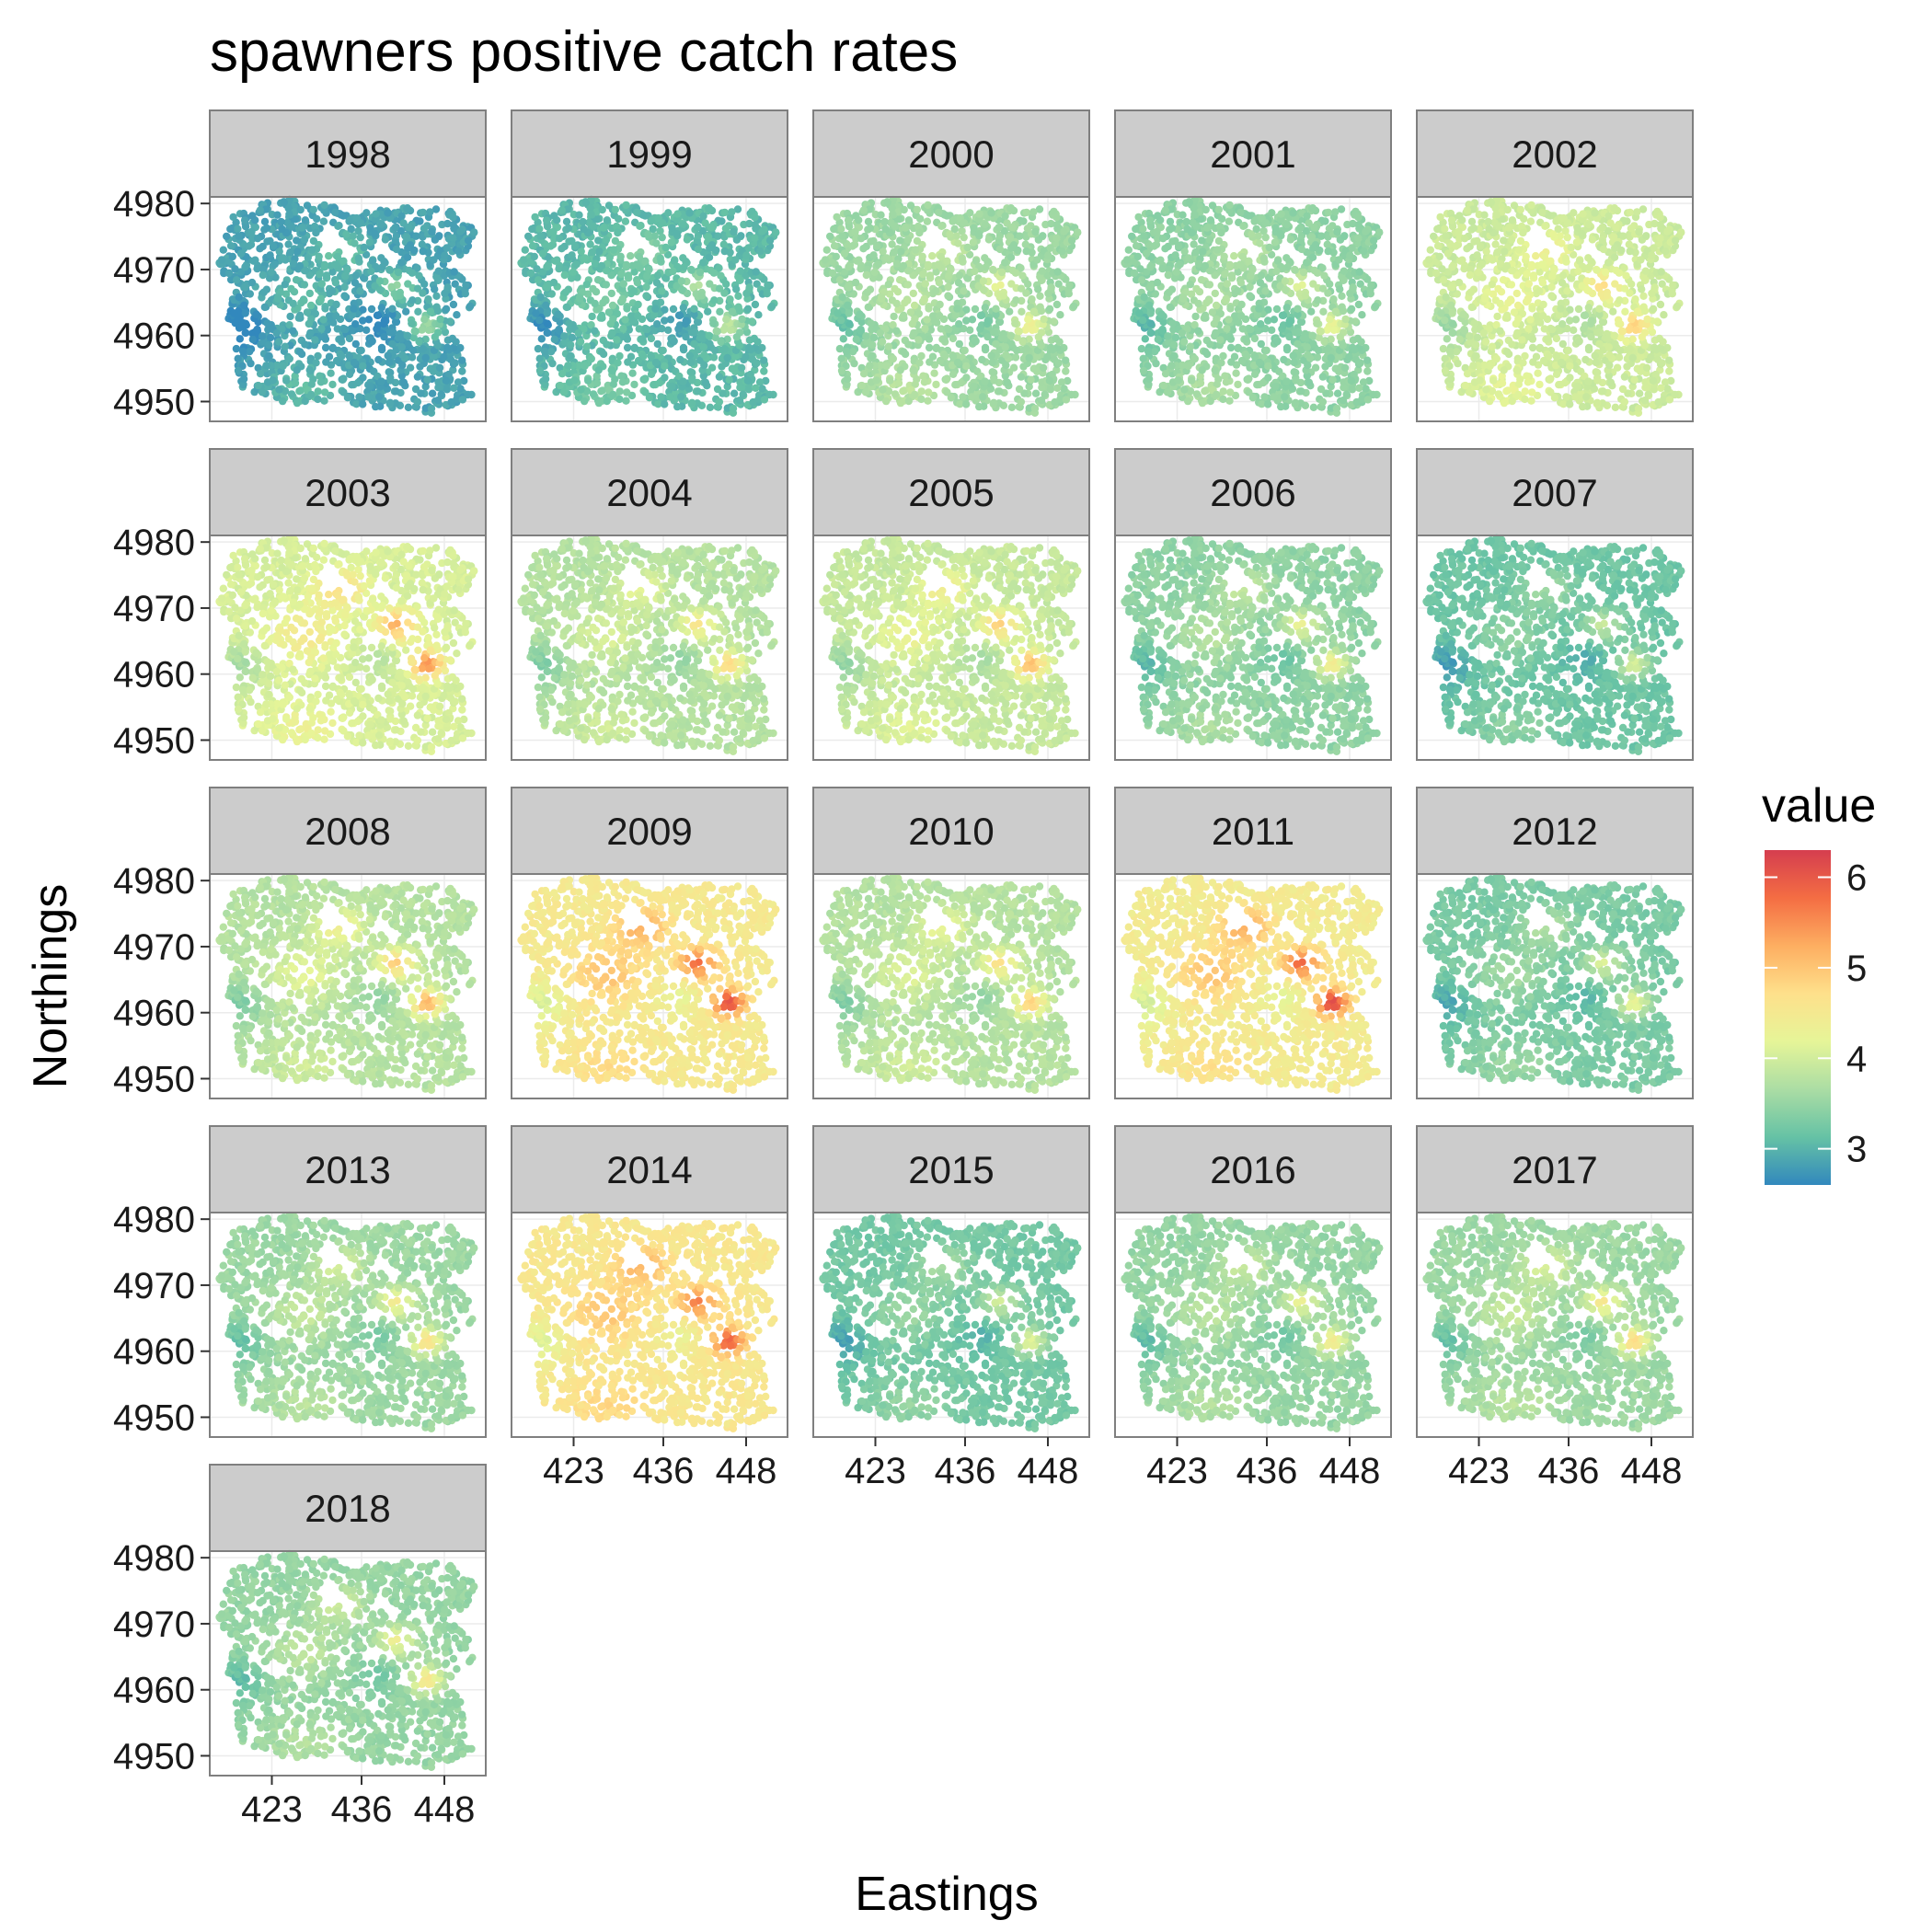 The width and height of the screenshot is (1932, 1932). What do you see at coordinates (649, 154) in the screenshot?
I see `facet-strip-label: 1999` at bounding box center [649, 154].